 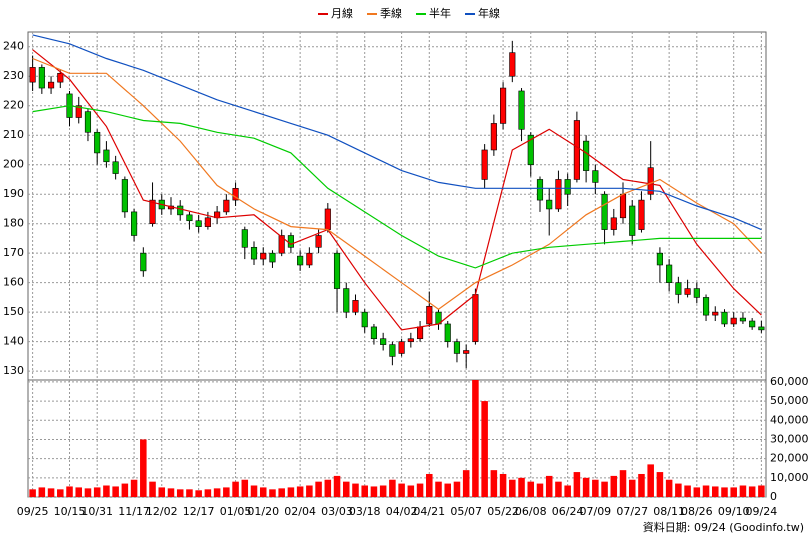 What do you see at coordinates (33, 511) in the screenshot?
I see `x-tick-label: 09/25` at bounding box center [33, 511].